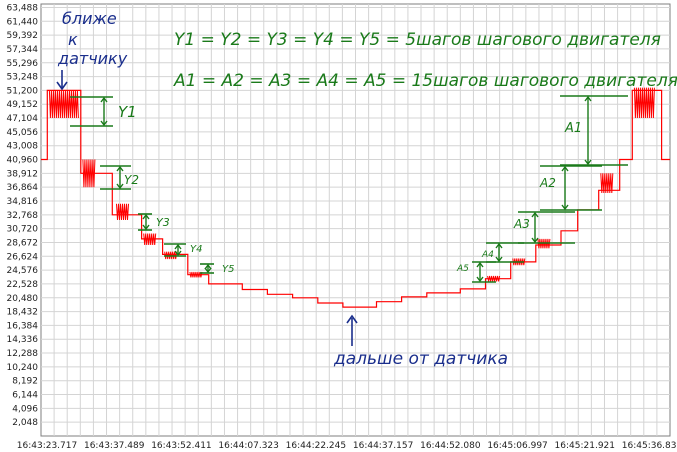  I want to click on annotation-a1: A1, so click(594, 130).